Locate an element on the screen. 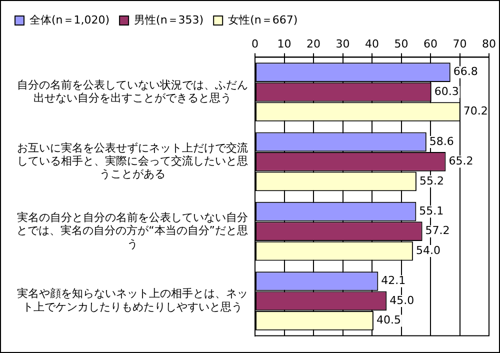 The width and height of the screenshot is (500, 353). data-label: 42.1 is located at coordinates (393, 281).